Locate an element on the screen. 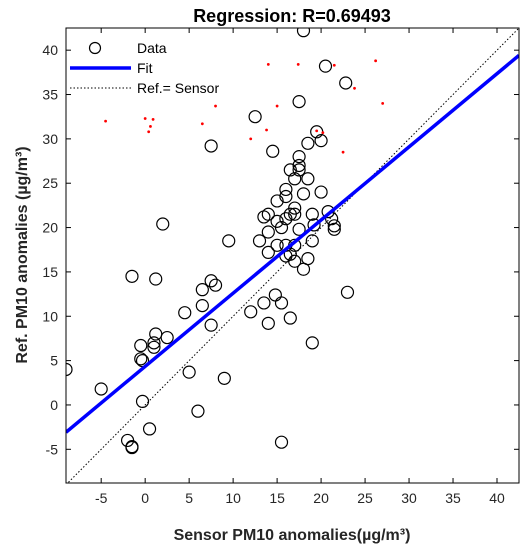  x-tick-label: 35 is located at coordinates (453, 498).